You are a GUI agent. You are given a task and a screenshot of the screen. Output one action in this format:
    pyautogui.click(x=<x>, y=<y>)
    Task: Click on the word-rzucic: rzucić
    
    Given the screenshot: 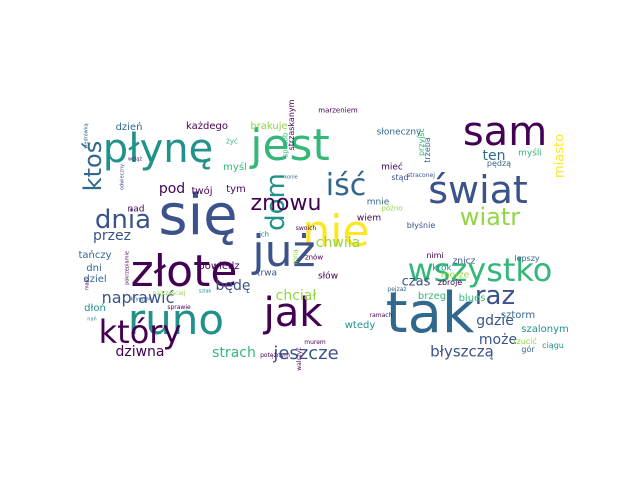 What is the action you would take?
    pyautogui.click(x=525, y=341)
    